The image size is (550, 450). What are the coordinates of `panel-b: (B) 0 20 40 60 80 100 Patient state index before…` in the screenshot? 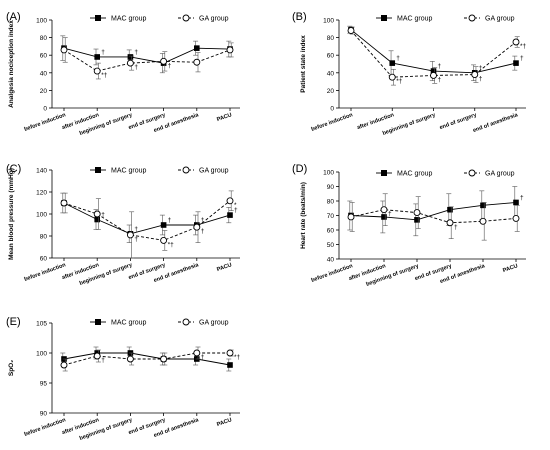 It's located at (409, 74).